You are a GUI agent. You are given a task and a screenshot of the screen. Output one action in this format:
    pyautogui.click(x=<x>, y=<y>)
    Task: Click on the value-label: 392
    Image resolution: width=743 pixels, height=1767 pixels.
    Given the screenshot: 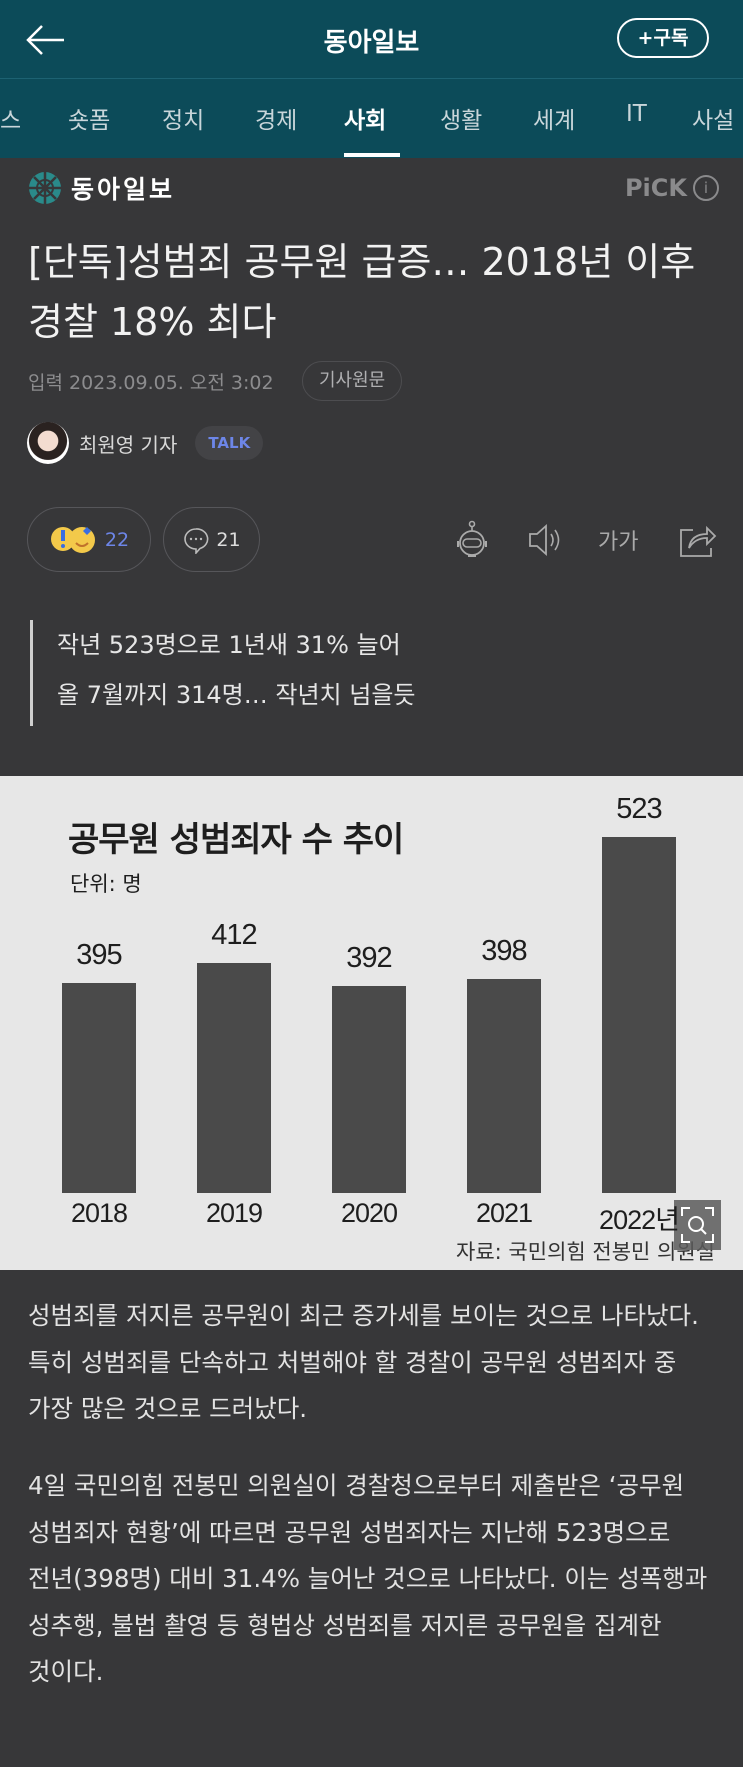 What is the action you would take?
    pyautogui.click(x=369, y=957)
    